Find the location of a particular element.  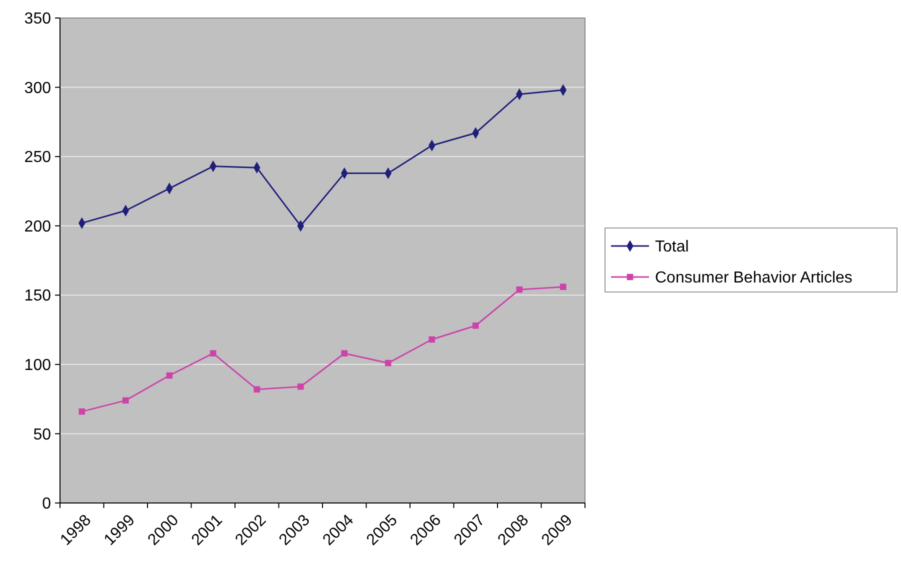

y-tick-label: 50 is located at coordinates (42, 435).